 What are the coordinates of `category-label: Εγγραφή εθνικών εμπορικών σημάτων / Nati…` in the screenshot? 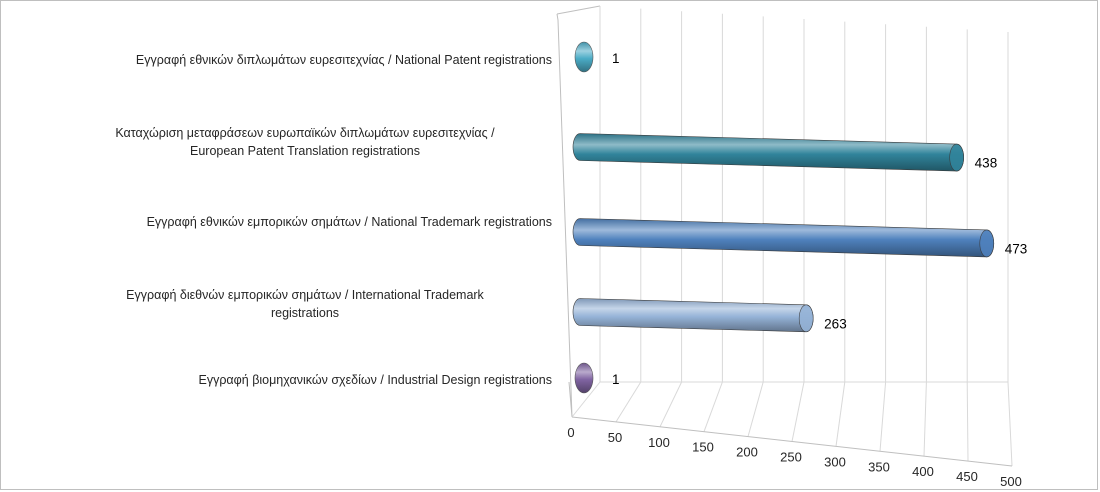 It's located at (349, 222).